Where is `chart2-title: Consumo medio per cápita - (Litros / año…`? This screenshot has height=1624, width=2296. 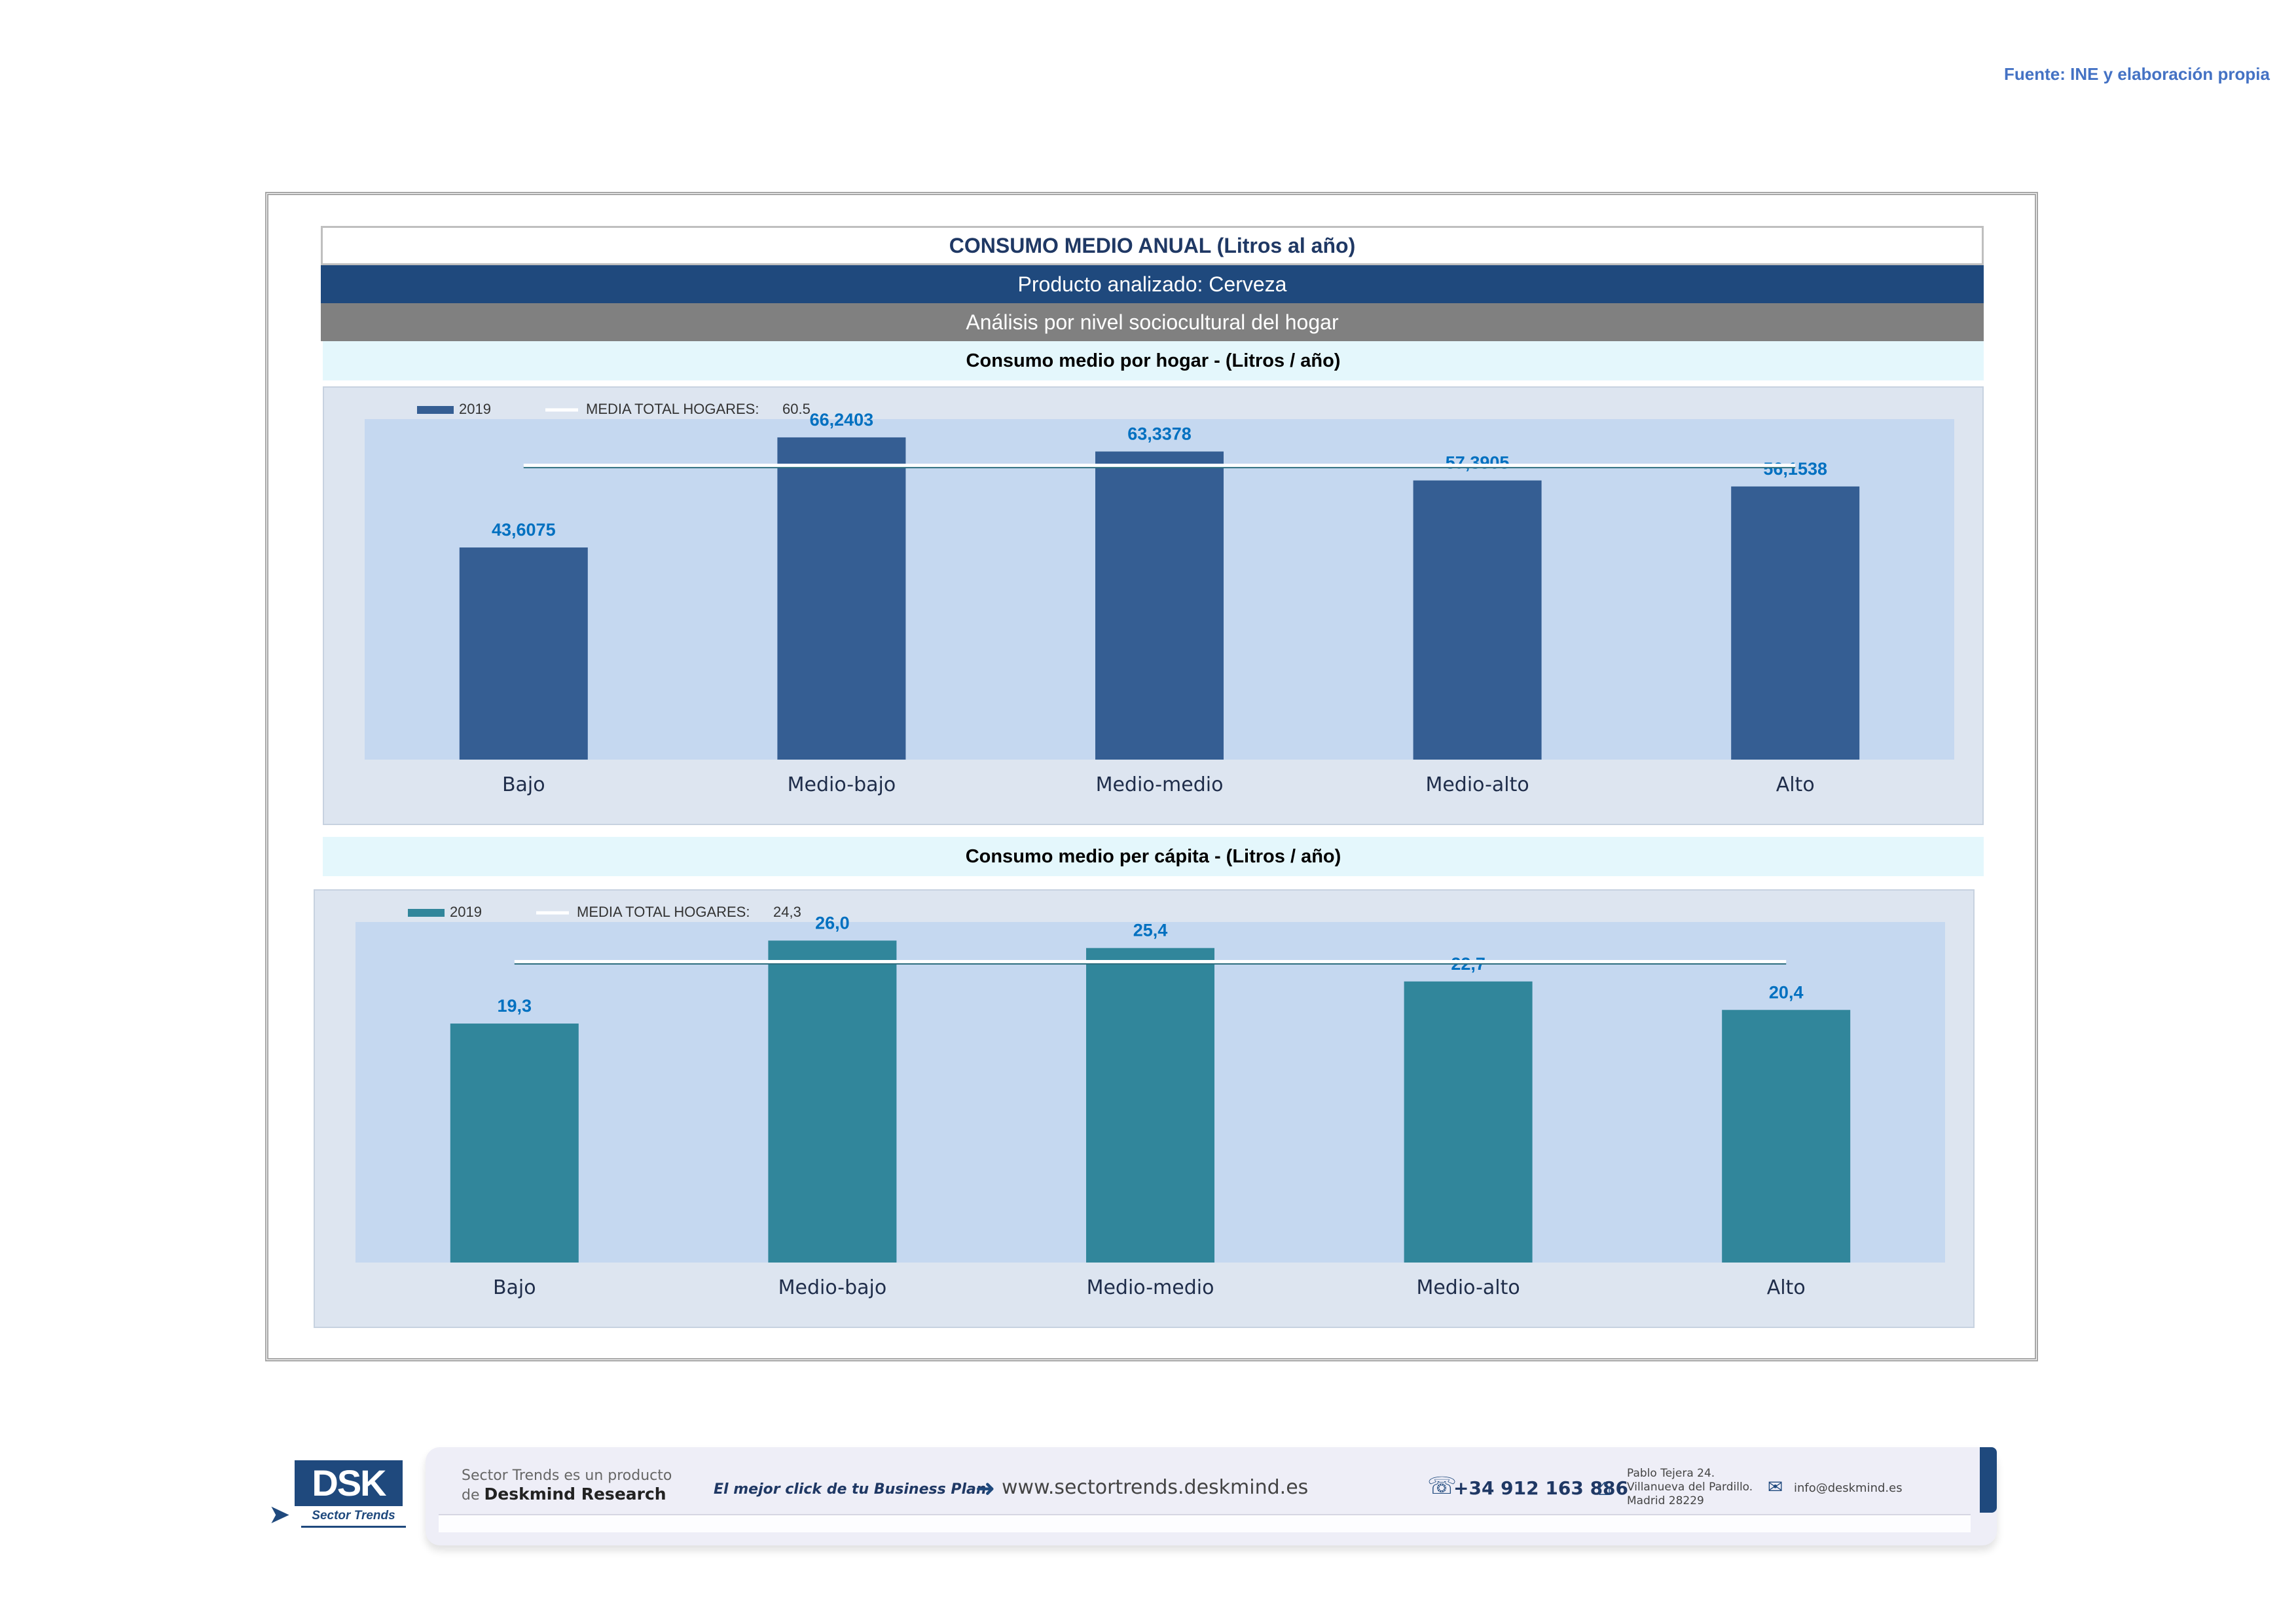
chart2-title: Consumo medio per cápita - (Litros / año… is located at coordinates (1153, 856).